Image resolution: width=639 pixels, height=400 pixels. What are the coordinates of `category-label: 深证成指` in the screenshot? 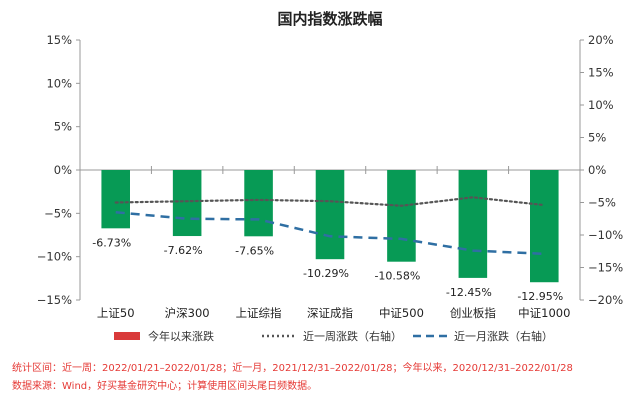 It's located at (330, 313).